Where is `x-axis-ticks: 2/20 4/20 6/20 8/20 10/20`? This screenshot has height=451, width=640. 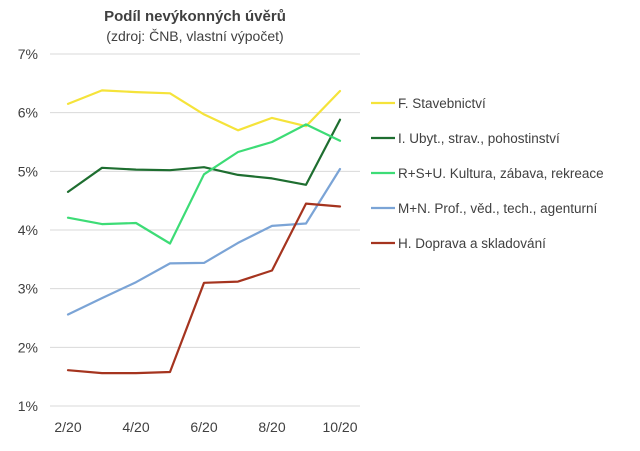 x-axis-ticks: 2/20 4/20 6/20 8/20 10/20 is located at coordinates (205, 427).